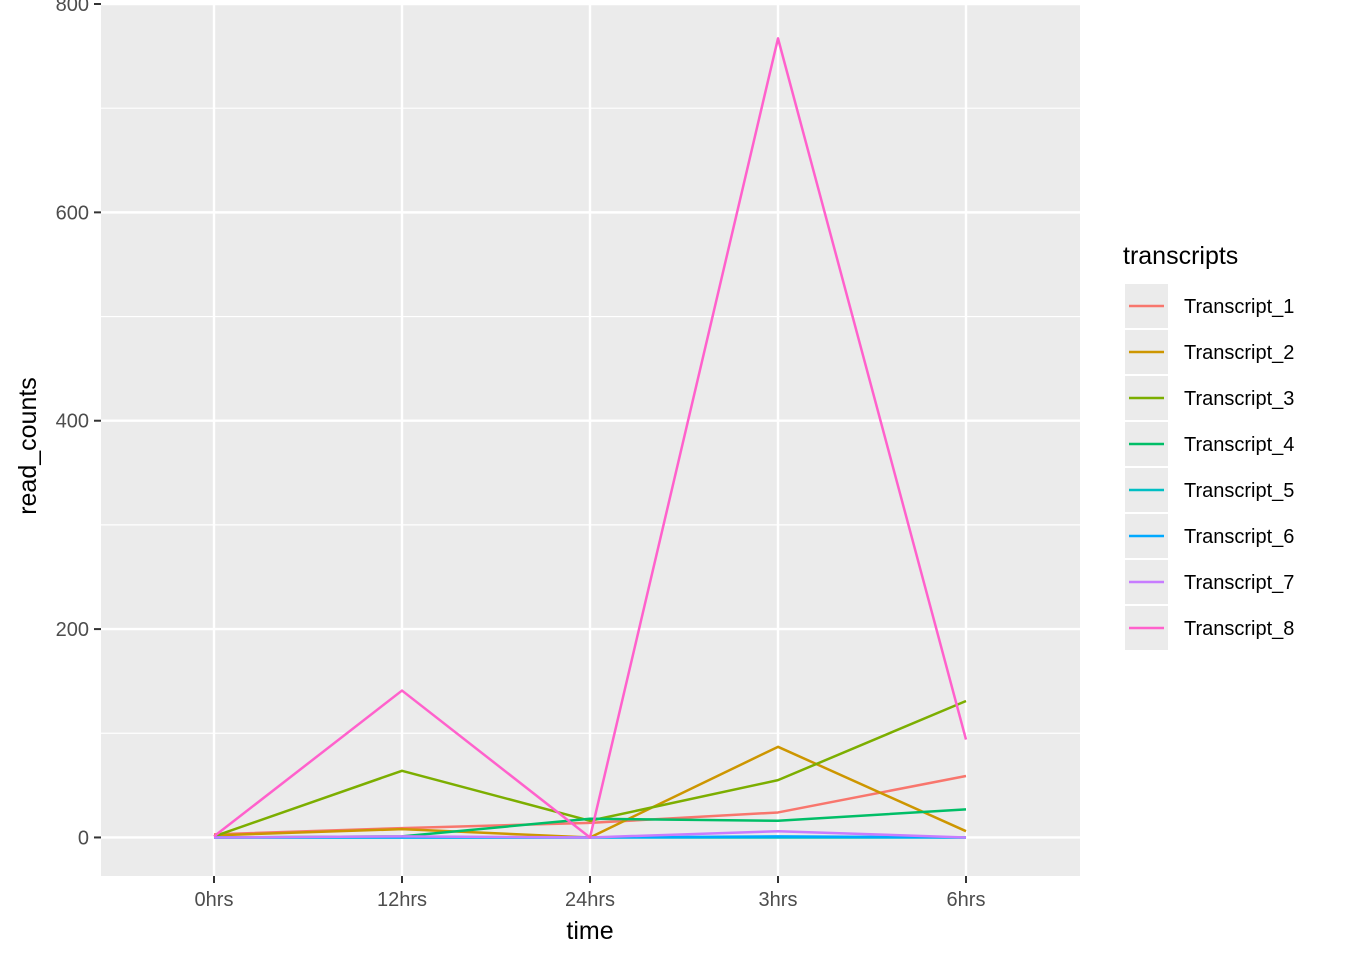  I want to click on legend-entry-label: Transcript_5, so click(1239, 491).